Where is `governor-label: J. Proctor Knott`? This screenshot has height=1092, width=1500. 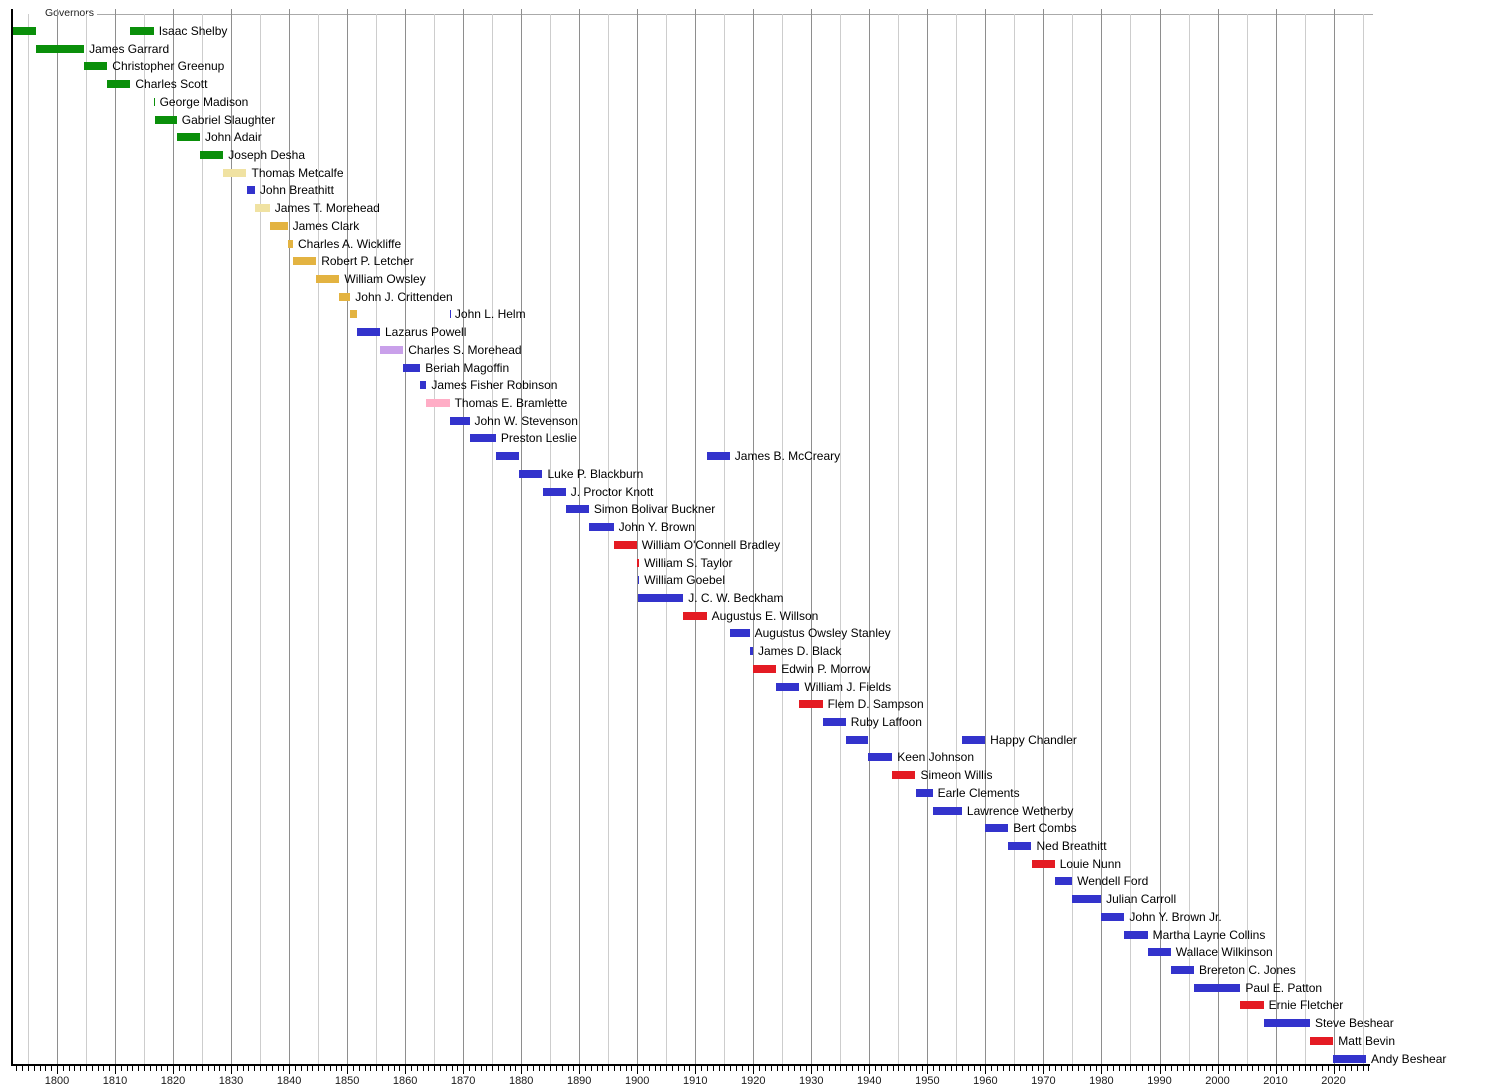 governor-label: J. Proctor Knott is located at coordinates (612, 491).